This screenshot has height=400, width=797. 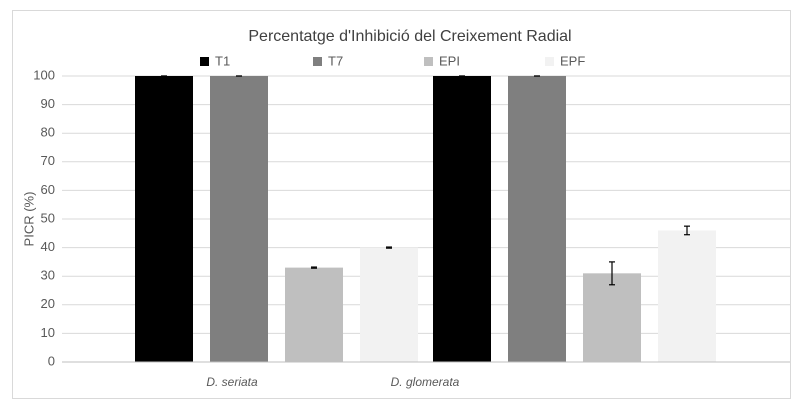 I want to click on legend-label: EPI, so click(x=449, y=60).